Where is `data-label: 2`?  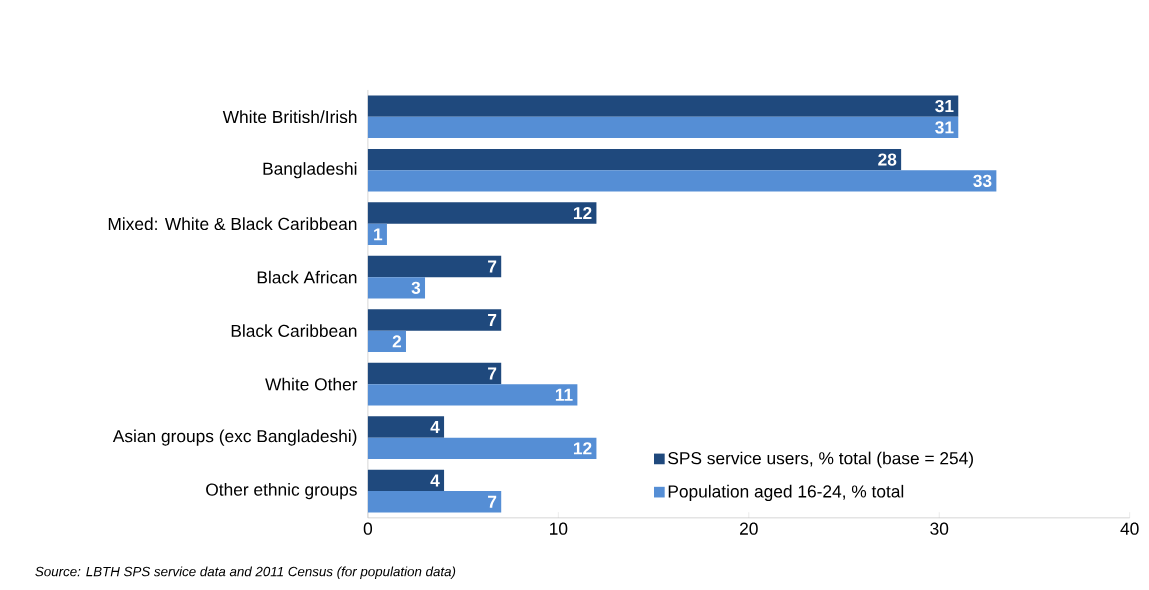
data-label: 2 is located at coordinates (397, 341).